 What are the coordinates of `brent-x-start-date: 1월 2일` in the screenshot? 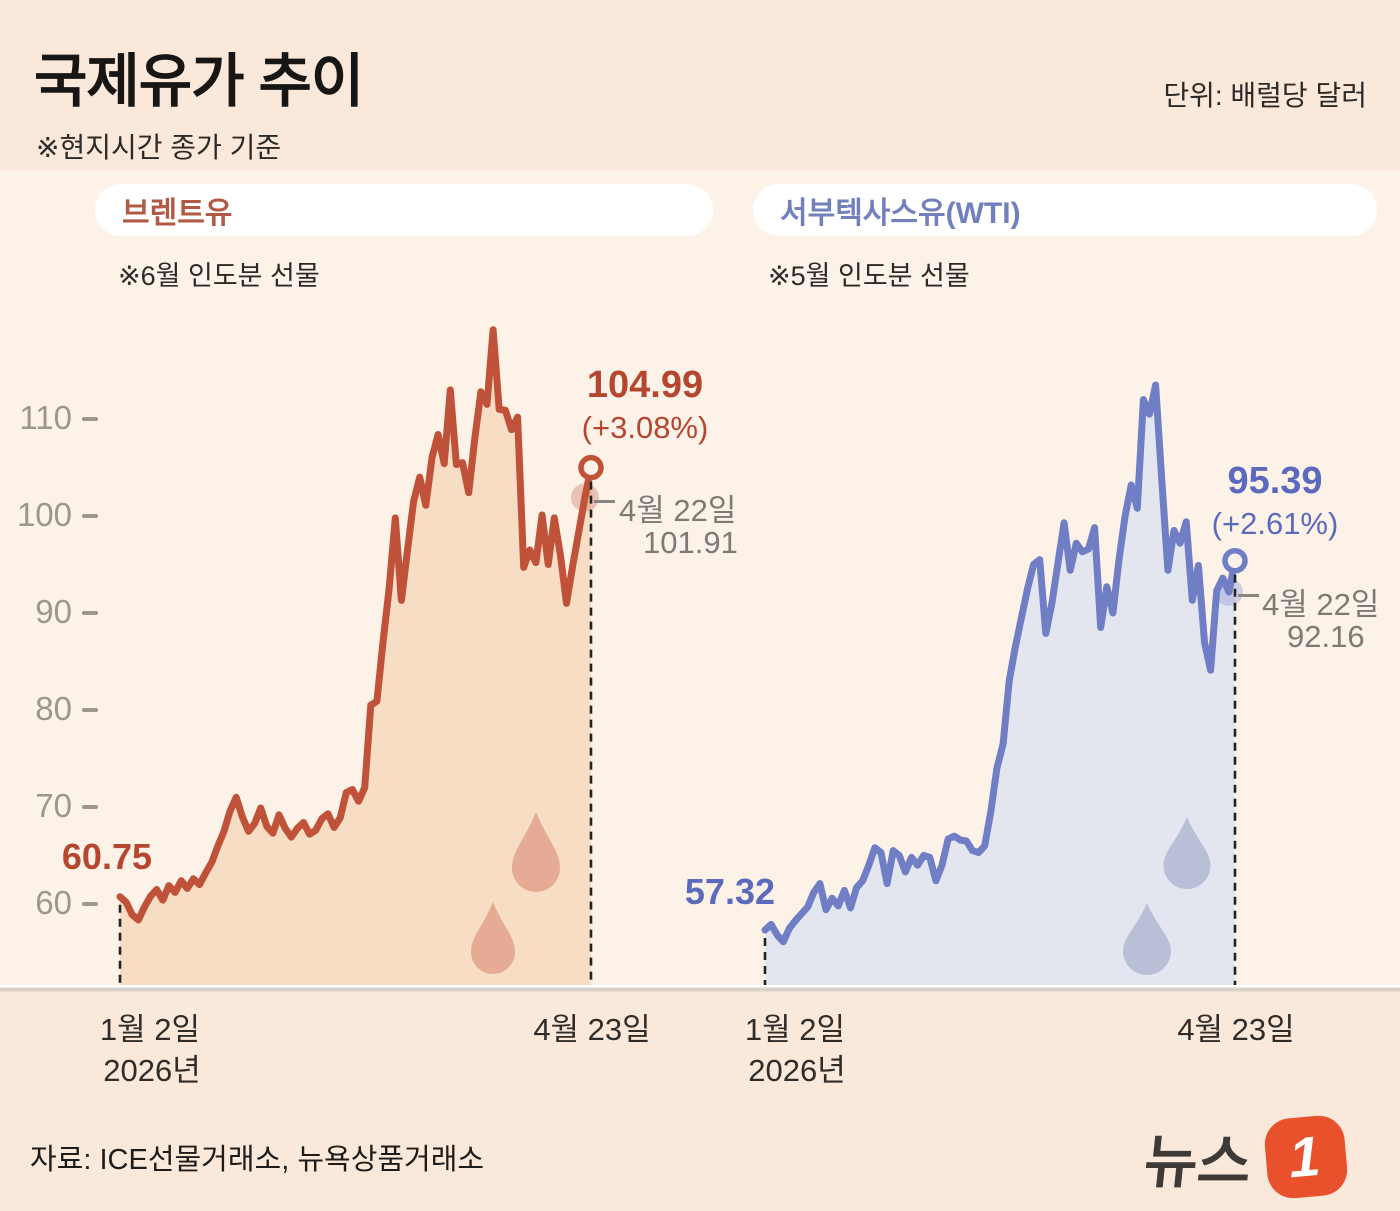 It's located at (150, 1029).